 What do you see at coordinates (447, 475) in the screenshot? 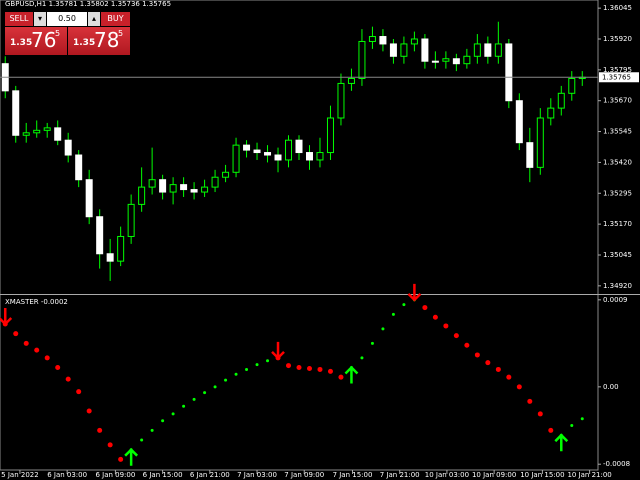
I see `x-tick-label: 10 Jan 03:00` at bounding box center [447, 475].